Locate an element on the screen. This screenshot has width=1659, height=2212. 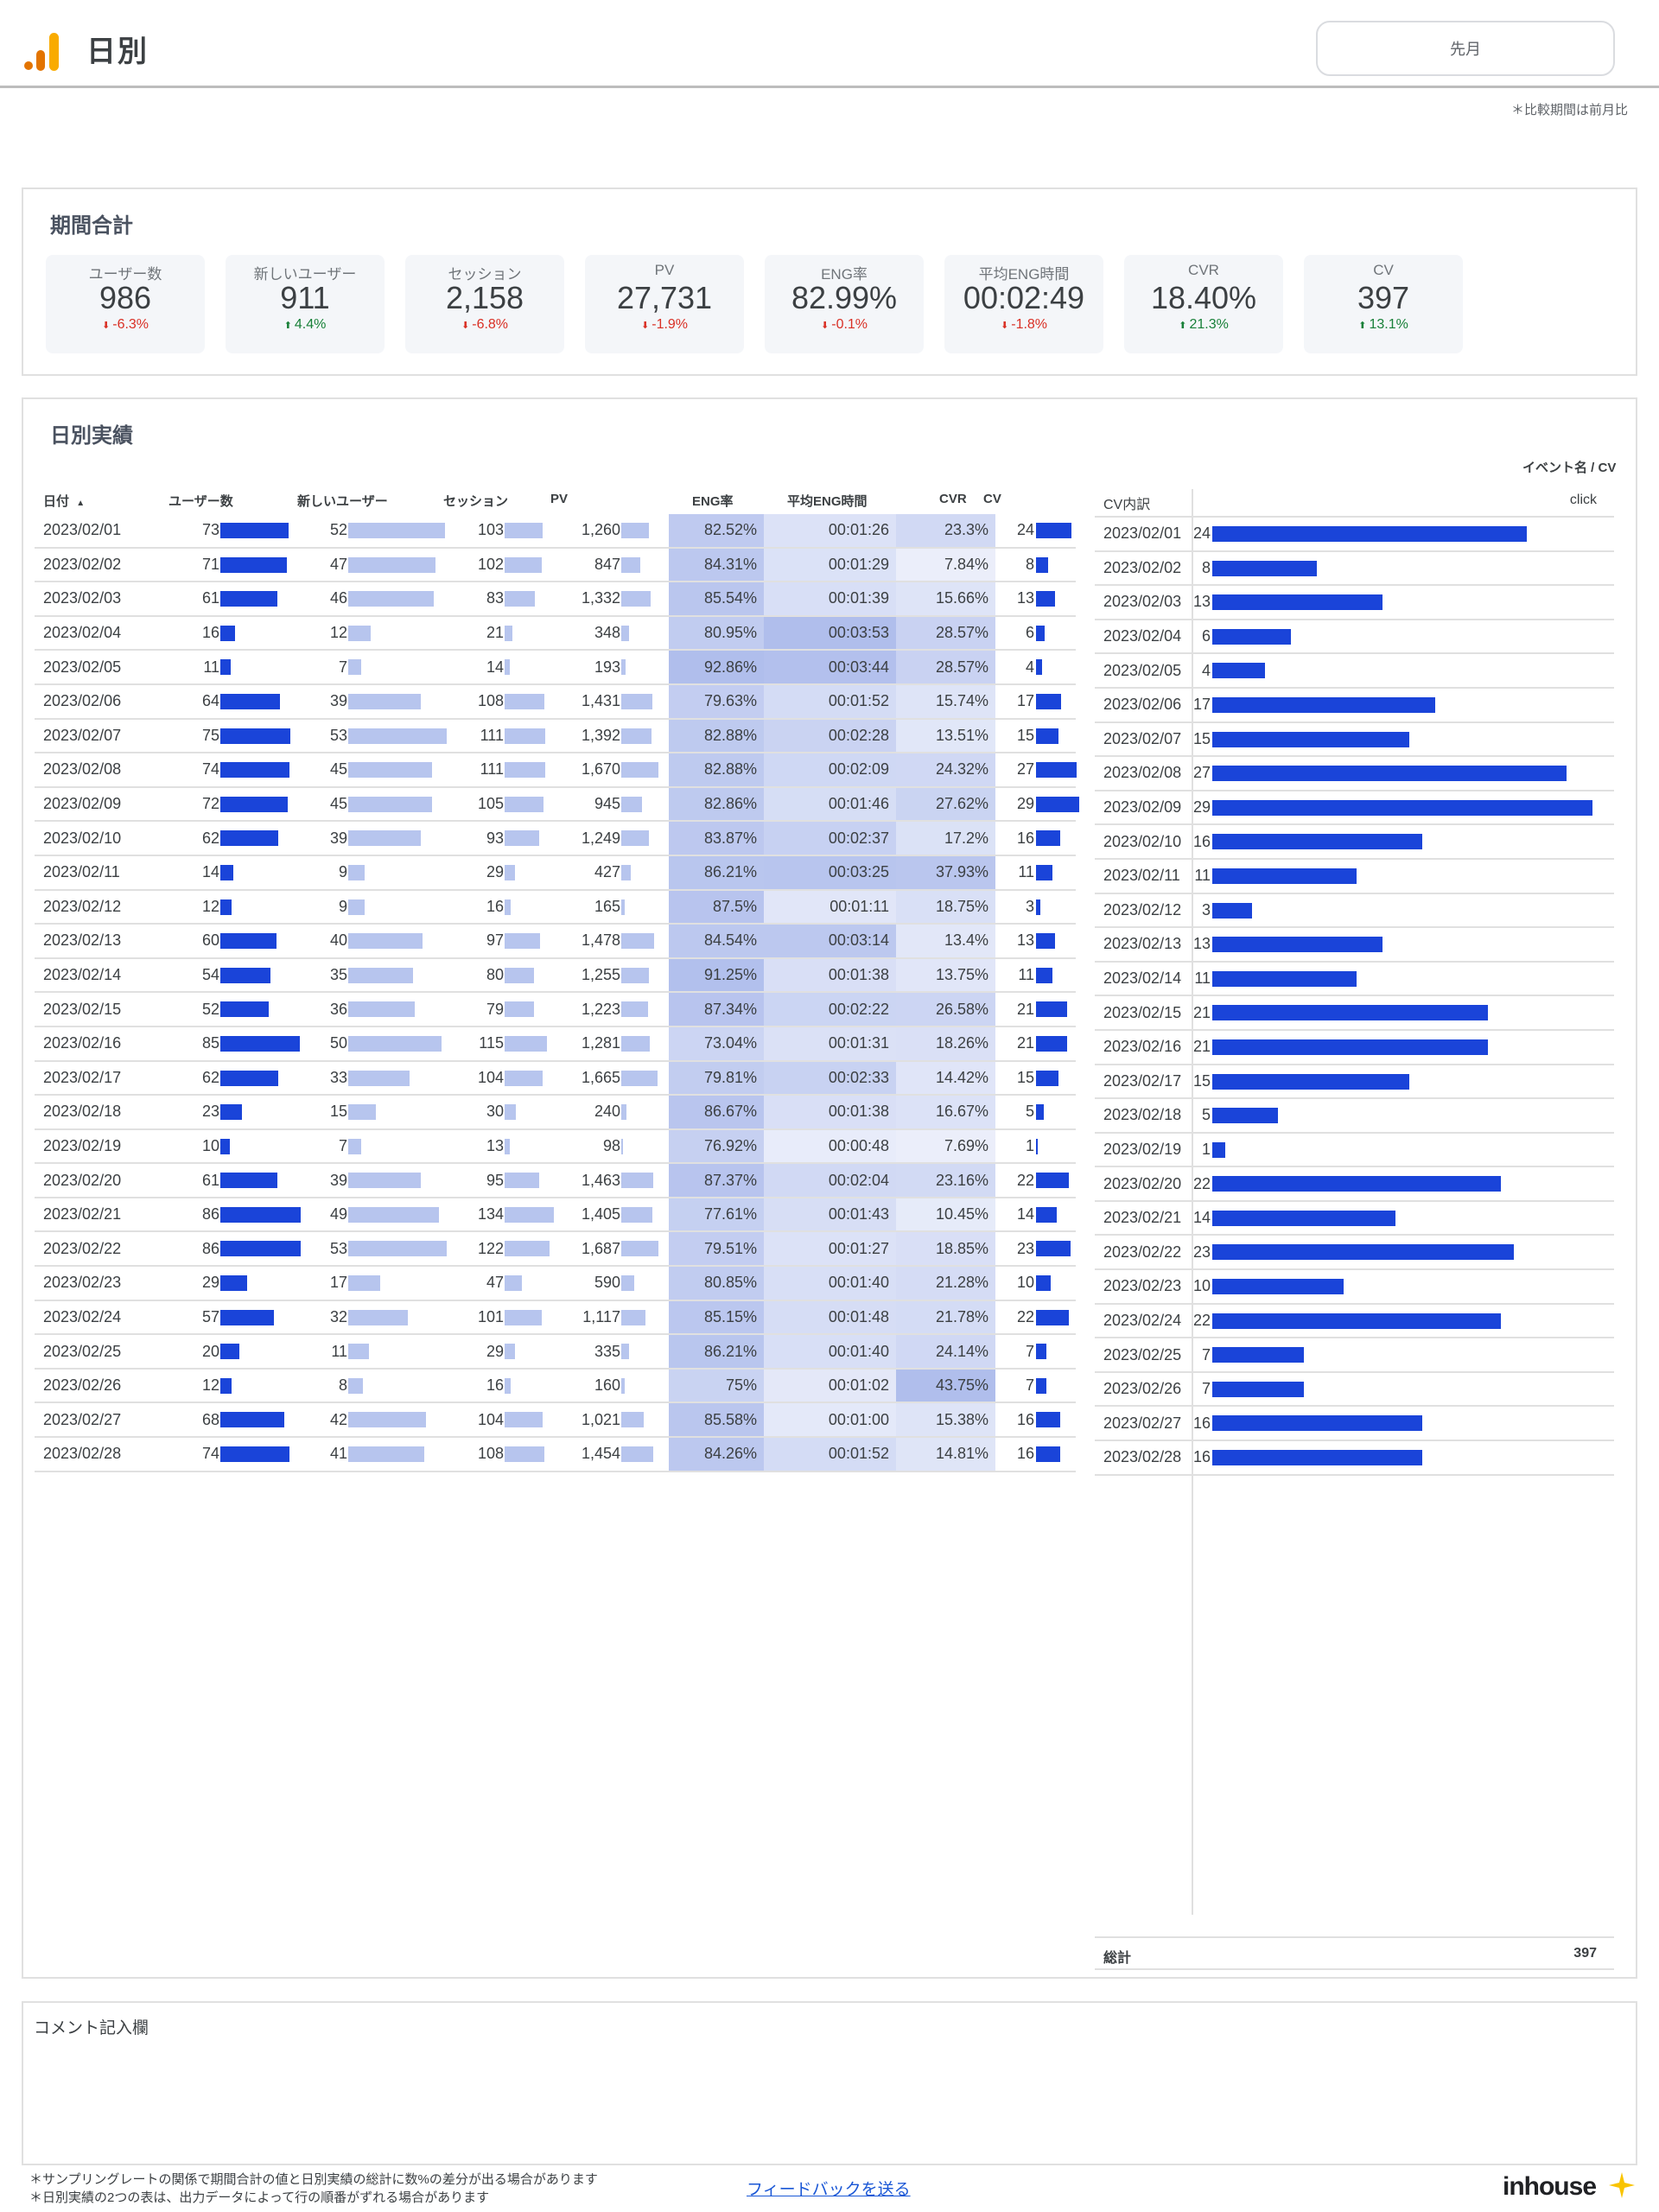
table-row: 2023/02/12 12 9 16 165 87.5% 00:01:11 18.75% 3 is located at coordinates (555, 907).